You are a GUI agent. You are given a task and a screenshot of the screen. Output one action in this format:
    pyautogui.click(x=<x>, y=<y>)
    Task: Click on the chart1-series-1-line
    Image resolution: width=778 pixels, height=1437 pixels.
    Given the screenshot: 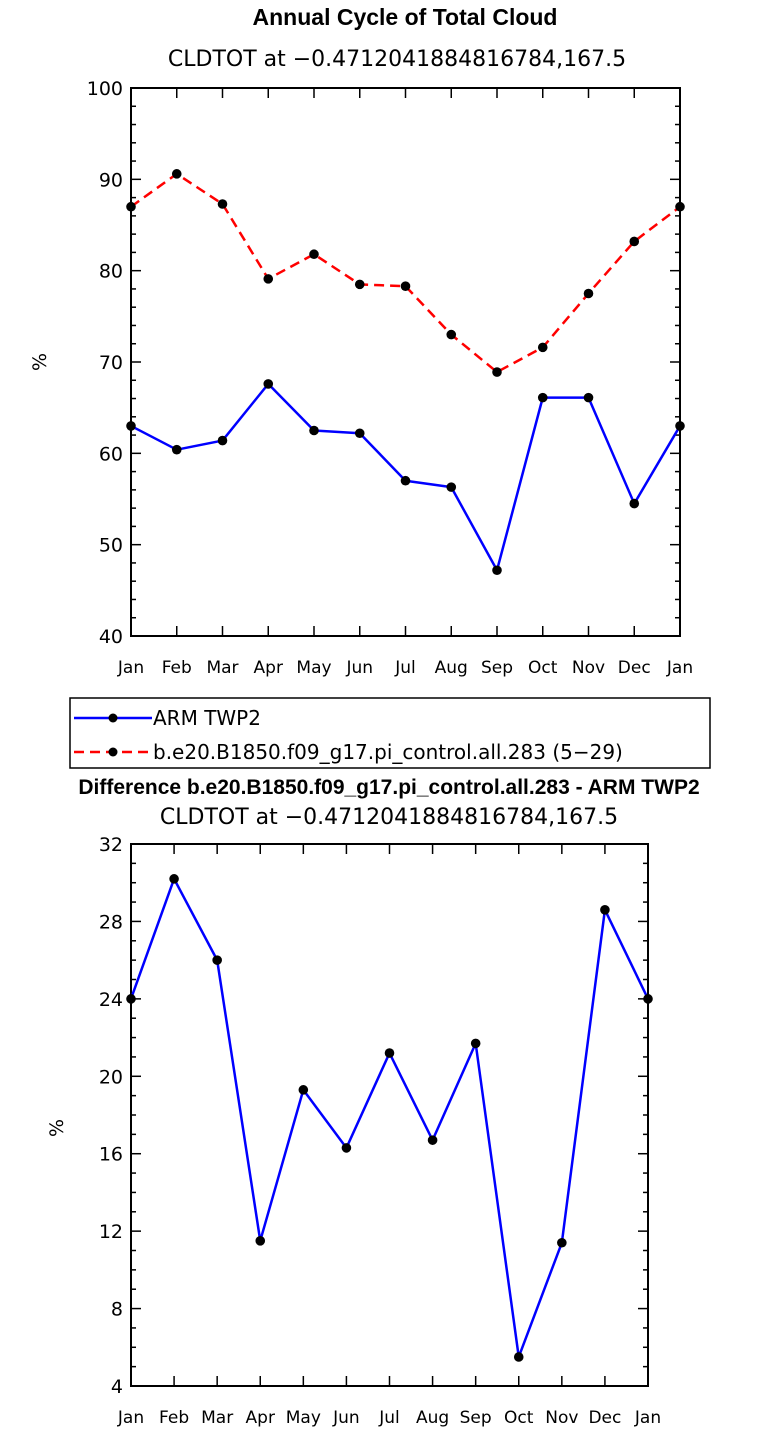 What is the action you would take?
    pyautogui.click(x=405, y=273)
    